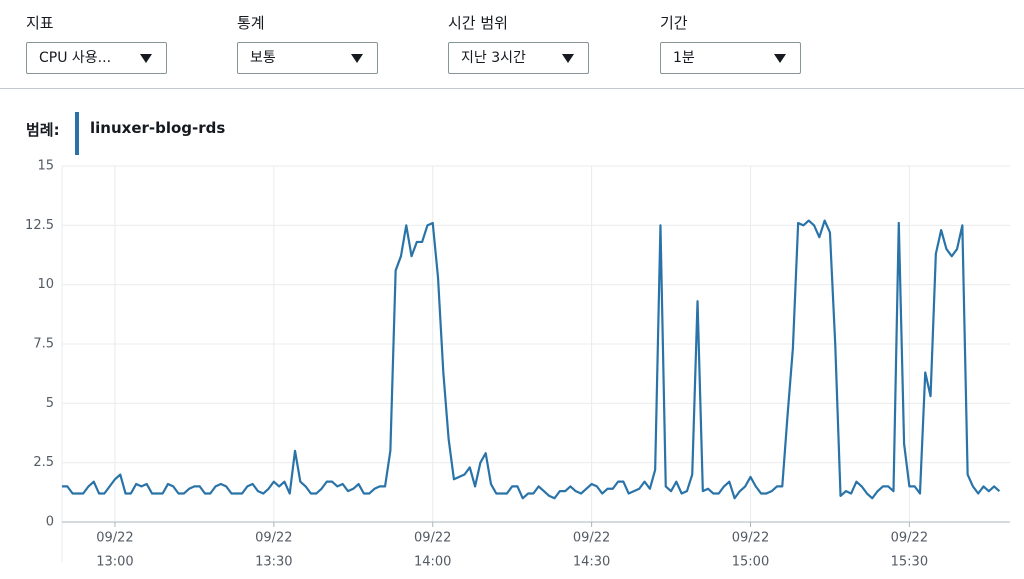 Image resolution: width=1024 pixels, height=579 pixels. Describe the element at coordinates (158, 128) in the screenshot. I see `legend-entry: linuxer-blog-rds` at that location.